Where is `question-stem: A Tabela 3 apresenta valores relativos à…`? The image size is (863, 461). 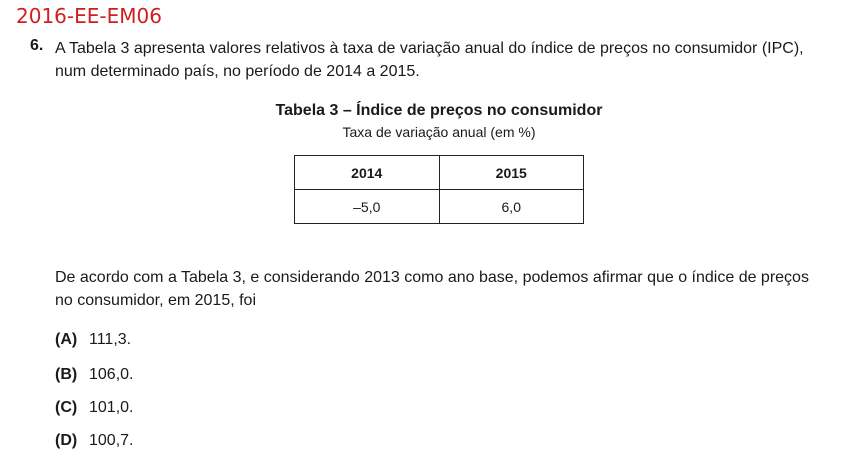 question-stem: A Tabela 3 apresenta valores relativos à… is located at coordinates (455, 60).